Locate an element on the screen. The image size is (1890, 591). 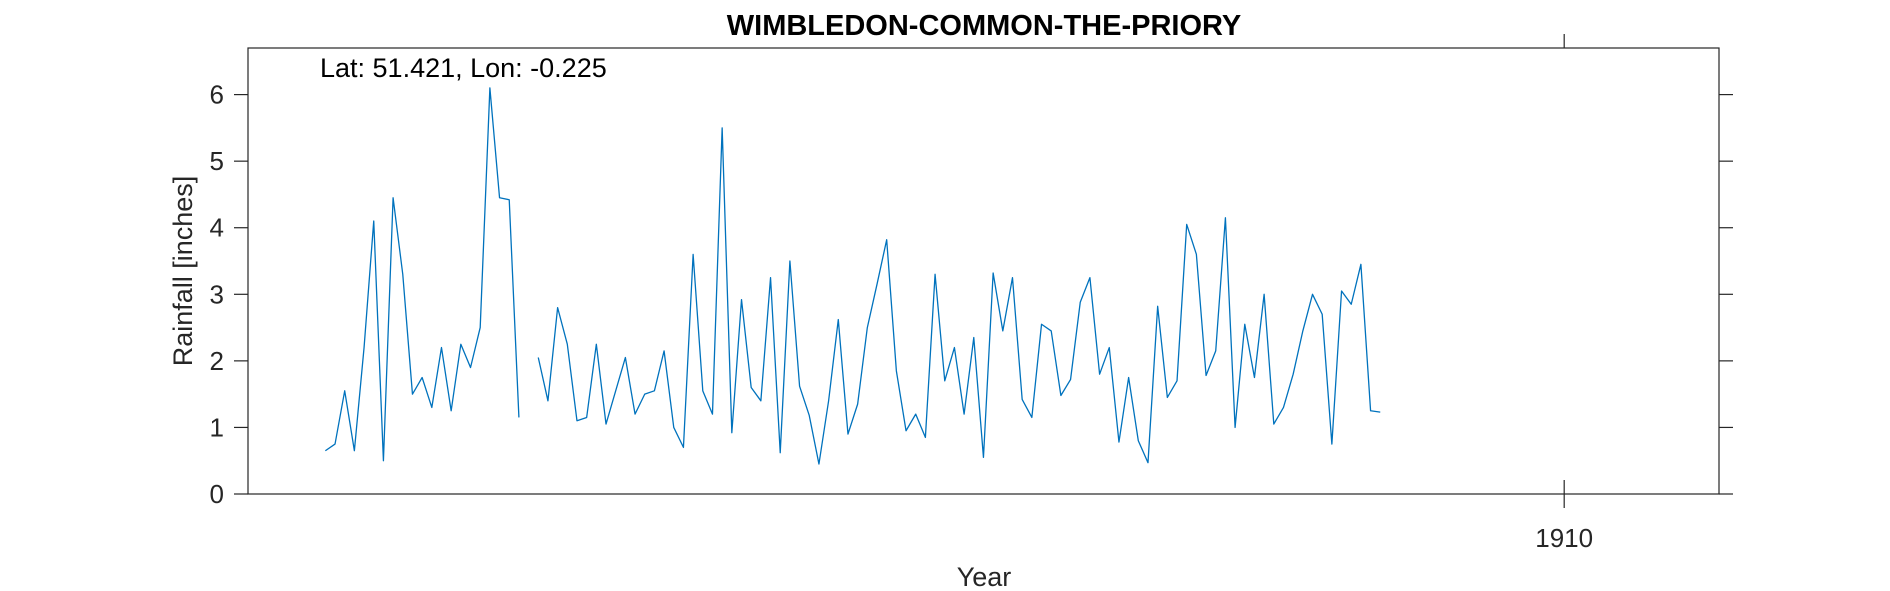
y-tick-label-2: 2 is located at coordinates (217, 361).